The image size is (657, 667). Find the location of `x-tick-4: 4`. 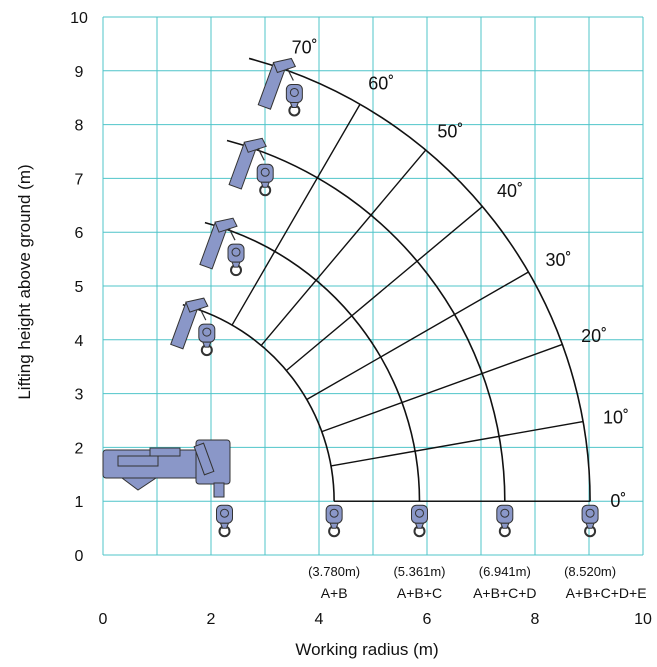

x-tick-4: 4 is located at coordinates (319, 619).